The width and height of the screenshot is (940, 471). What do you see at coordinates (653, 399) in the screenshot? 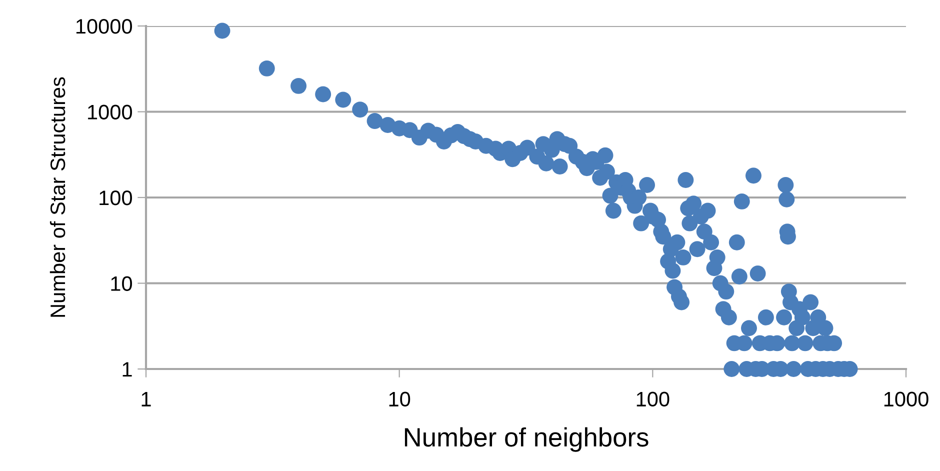
I see `x-tick-label: 100` at bounding box center [653, 399].